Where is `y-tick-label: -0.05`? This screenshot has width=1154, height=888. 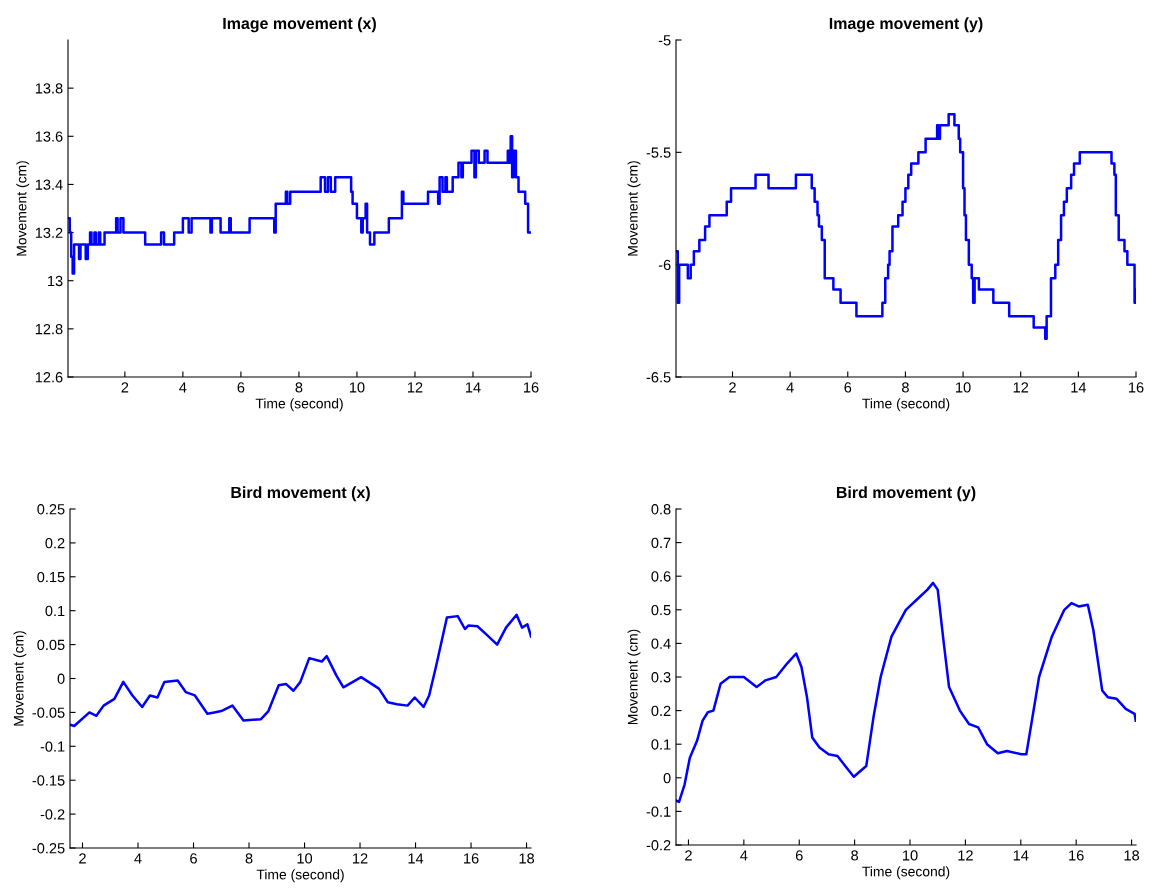
y-tick-label: -0.05 is located at coordinates (48, 712).